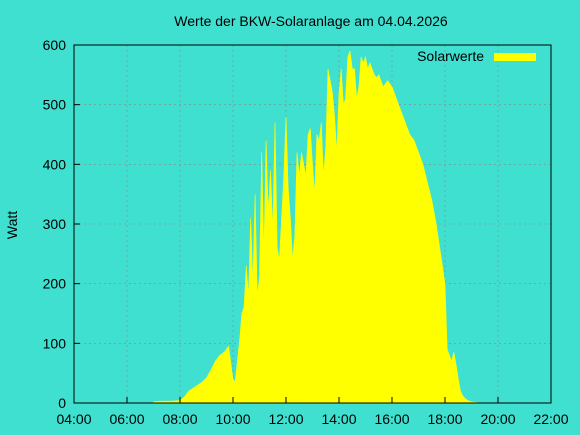 This screenshot has width=580, height=435. Describe the element at coordinates (55, 105) in the screenshot. I see `y-tick-label: 500` at that location.